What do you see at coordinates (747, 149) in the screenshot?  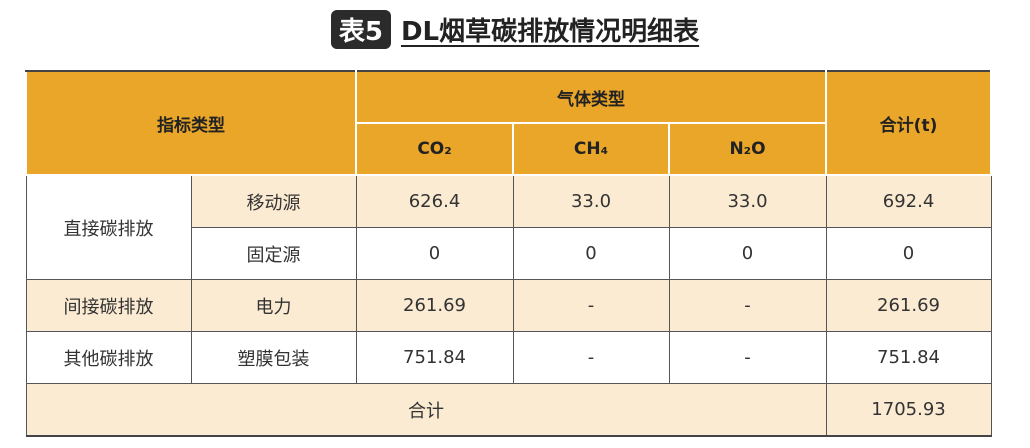 I see `gas-header: N₂O` at bounding box center [747, 149].